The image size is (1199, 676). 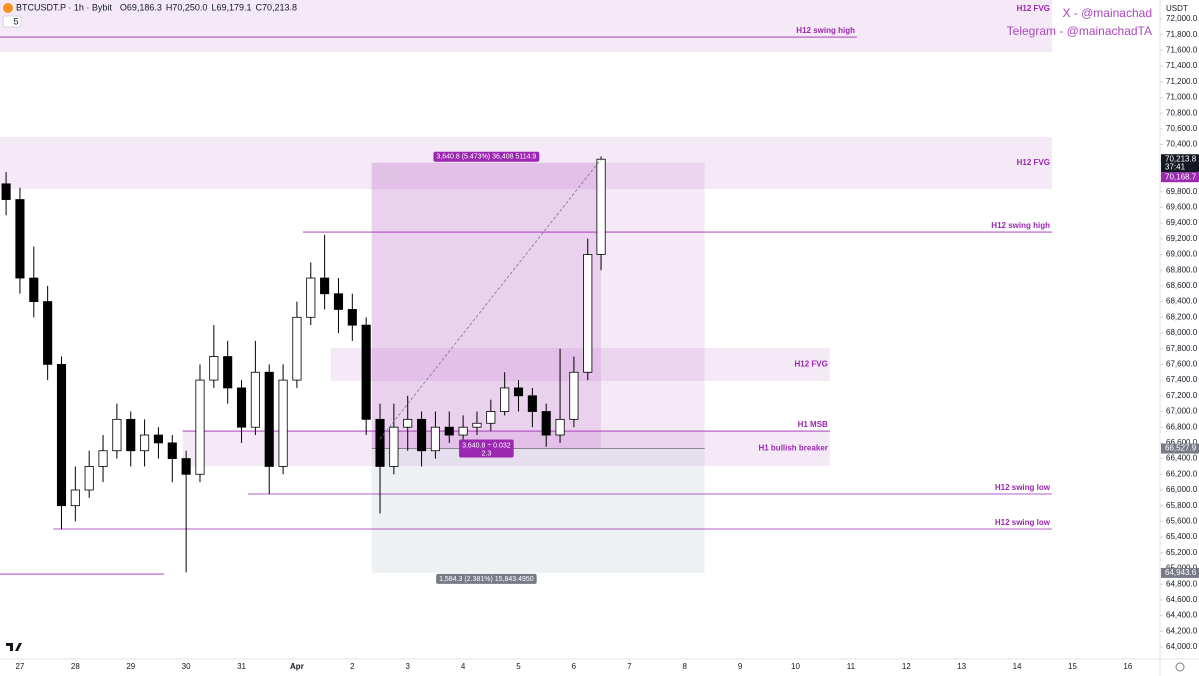 I want to click on y-tick-label: 66,600.0, so click(x=1182, y=442).